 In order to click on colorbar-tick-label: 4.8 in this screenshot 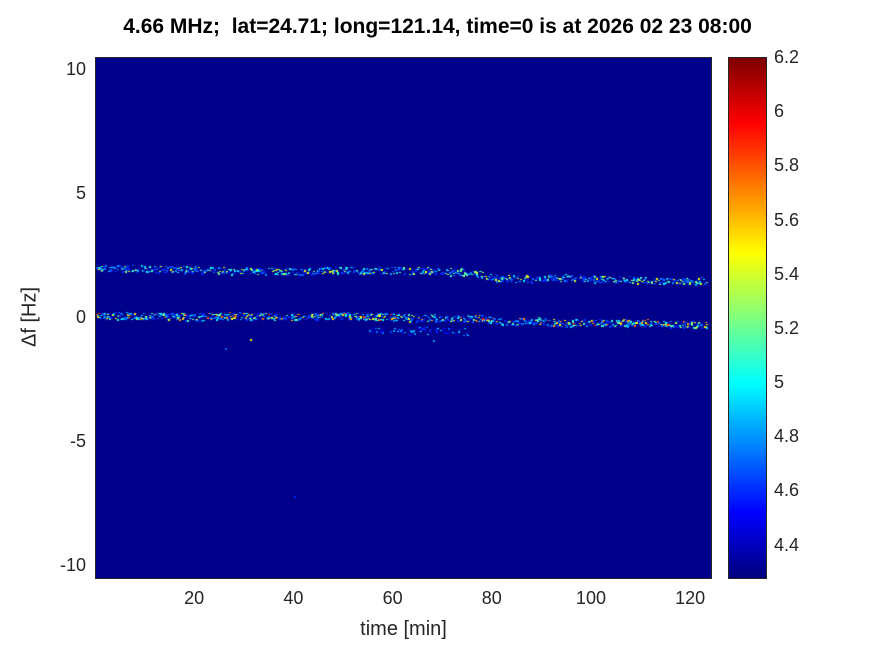, I will do `click(787, 436)`.